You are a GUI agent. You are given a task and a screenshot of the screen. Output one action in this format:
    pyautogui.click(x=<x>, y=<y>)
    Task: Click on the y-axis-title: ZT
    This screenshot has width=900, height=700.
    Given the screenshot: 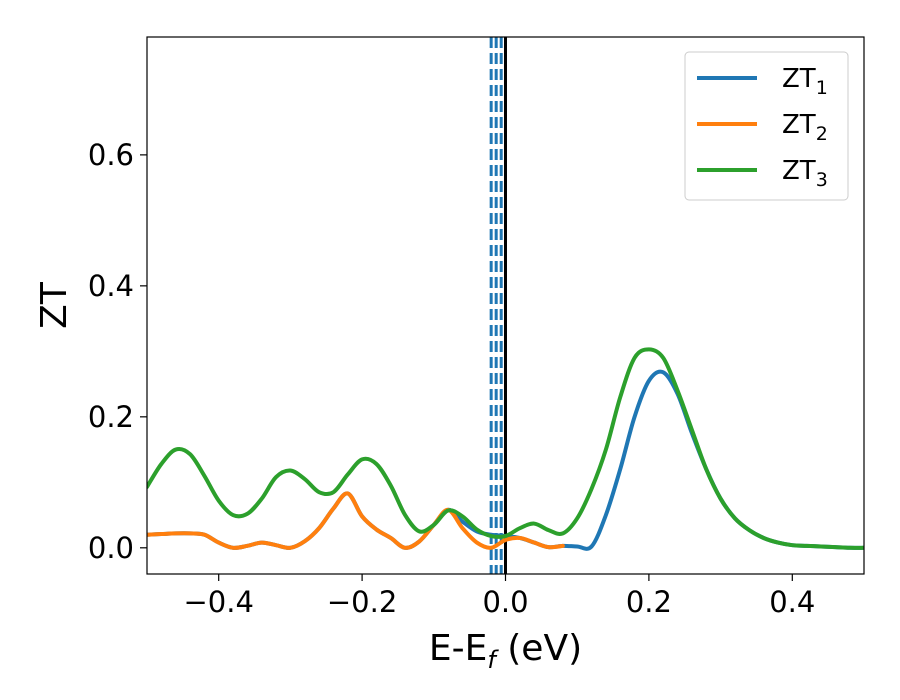 What is the action you would take?
    pyautogui.click(x=54, y=305)
    